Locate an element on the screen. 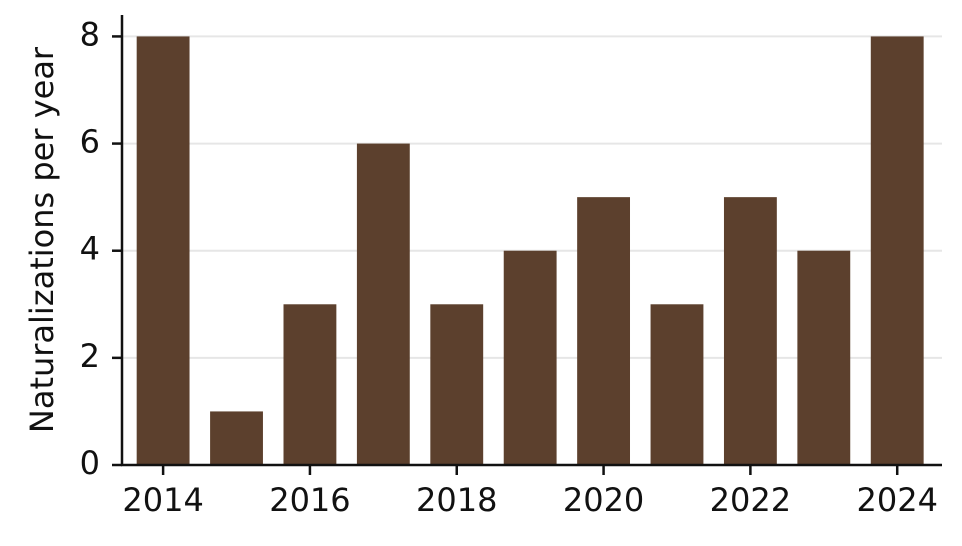 Image resolution: width=962 pixels, height=546 pixels. y-tick-label: 6 is located at coordinates (90, 142).